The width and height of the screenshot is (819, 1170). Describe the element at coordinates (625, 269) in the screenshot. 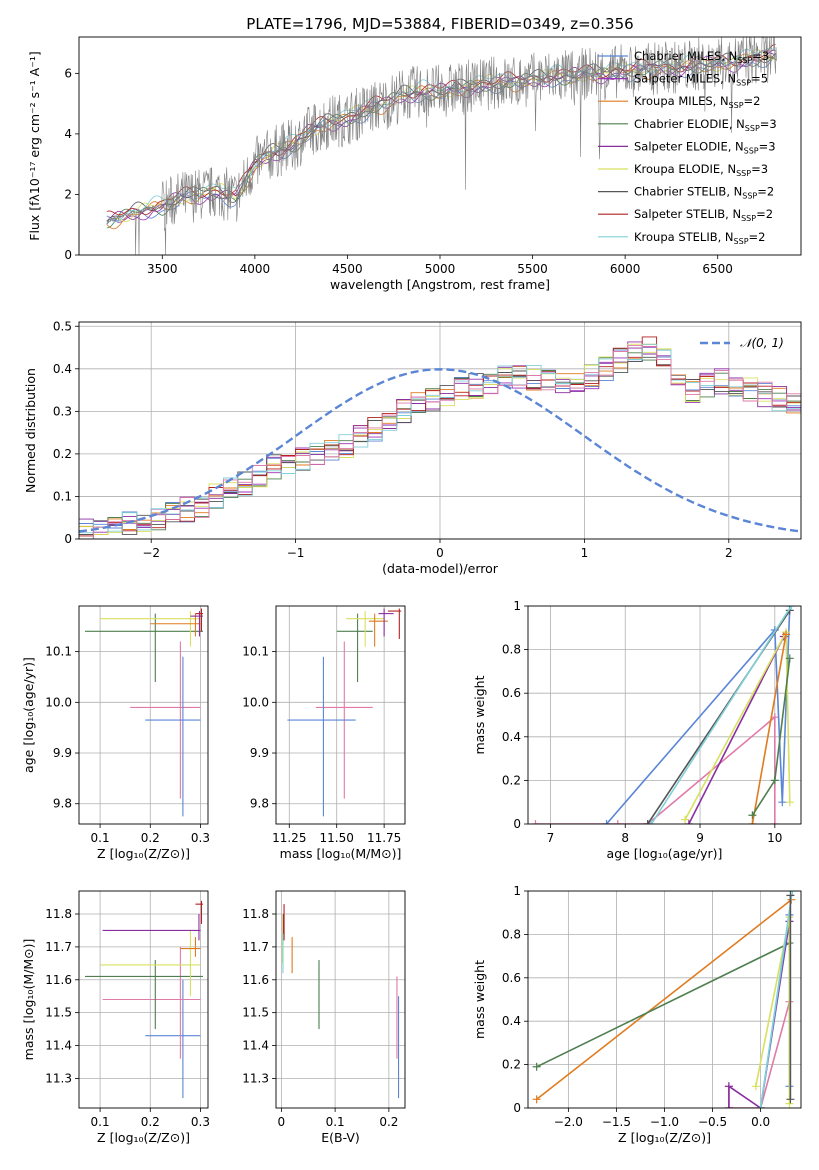

I see `x-tick-label: 6000` at that location.